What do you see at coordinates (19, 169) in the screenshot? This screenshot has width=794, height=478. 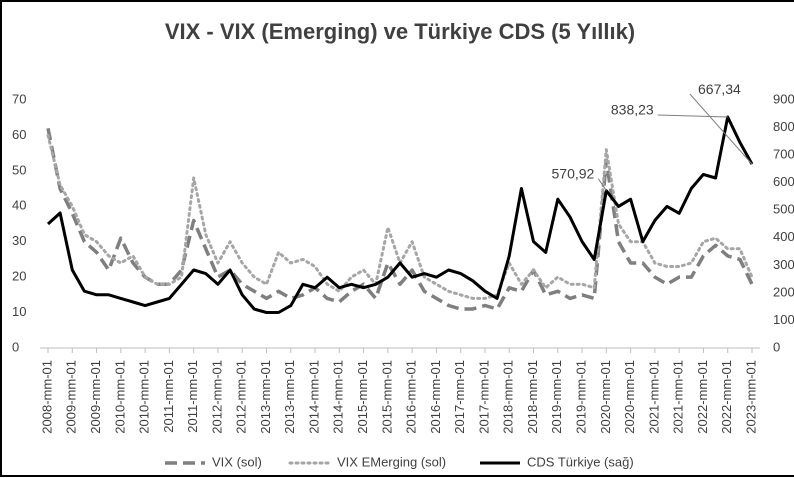 I see `y-tick-label: 50` at bounding box center [19, 169].